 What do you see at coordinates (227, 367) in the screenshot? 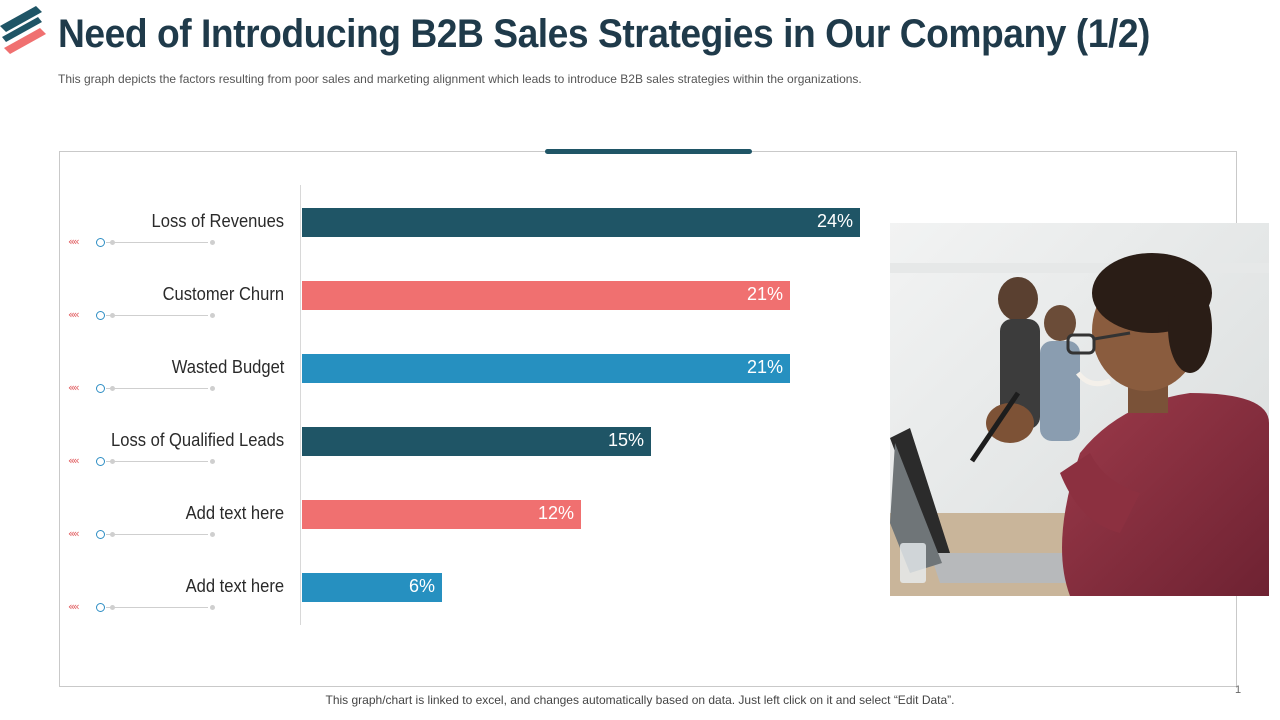
I see `category-label: Wasted Budget` at bounding box center [227, 367].